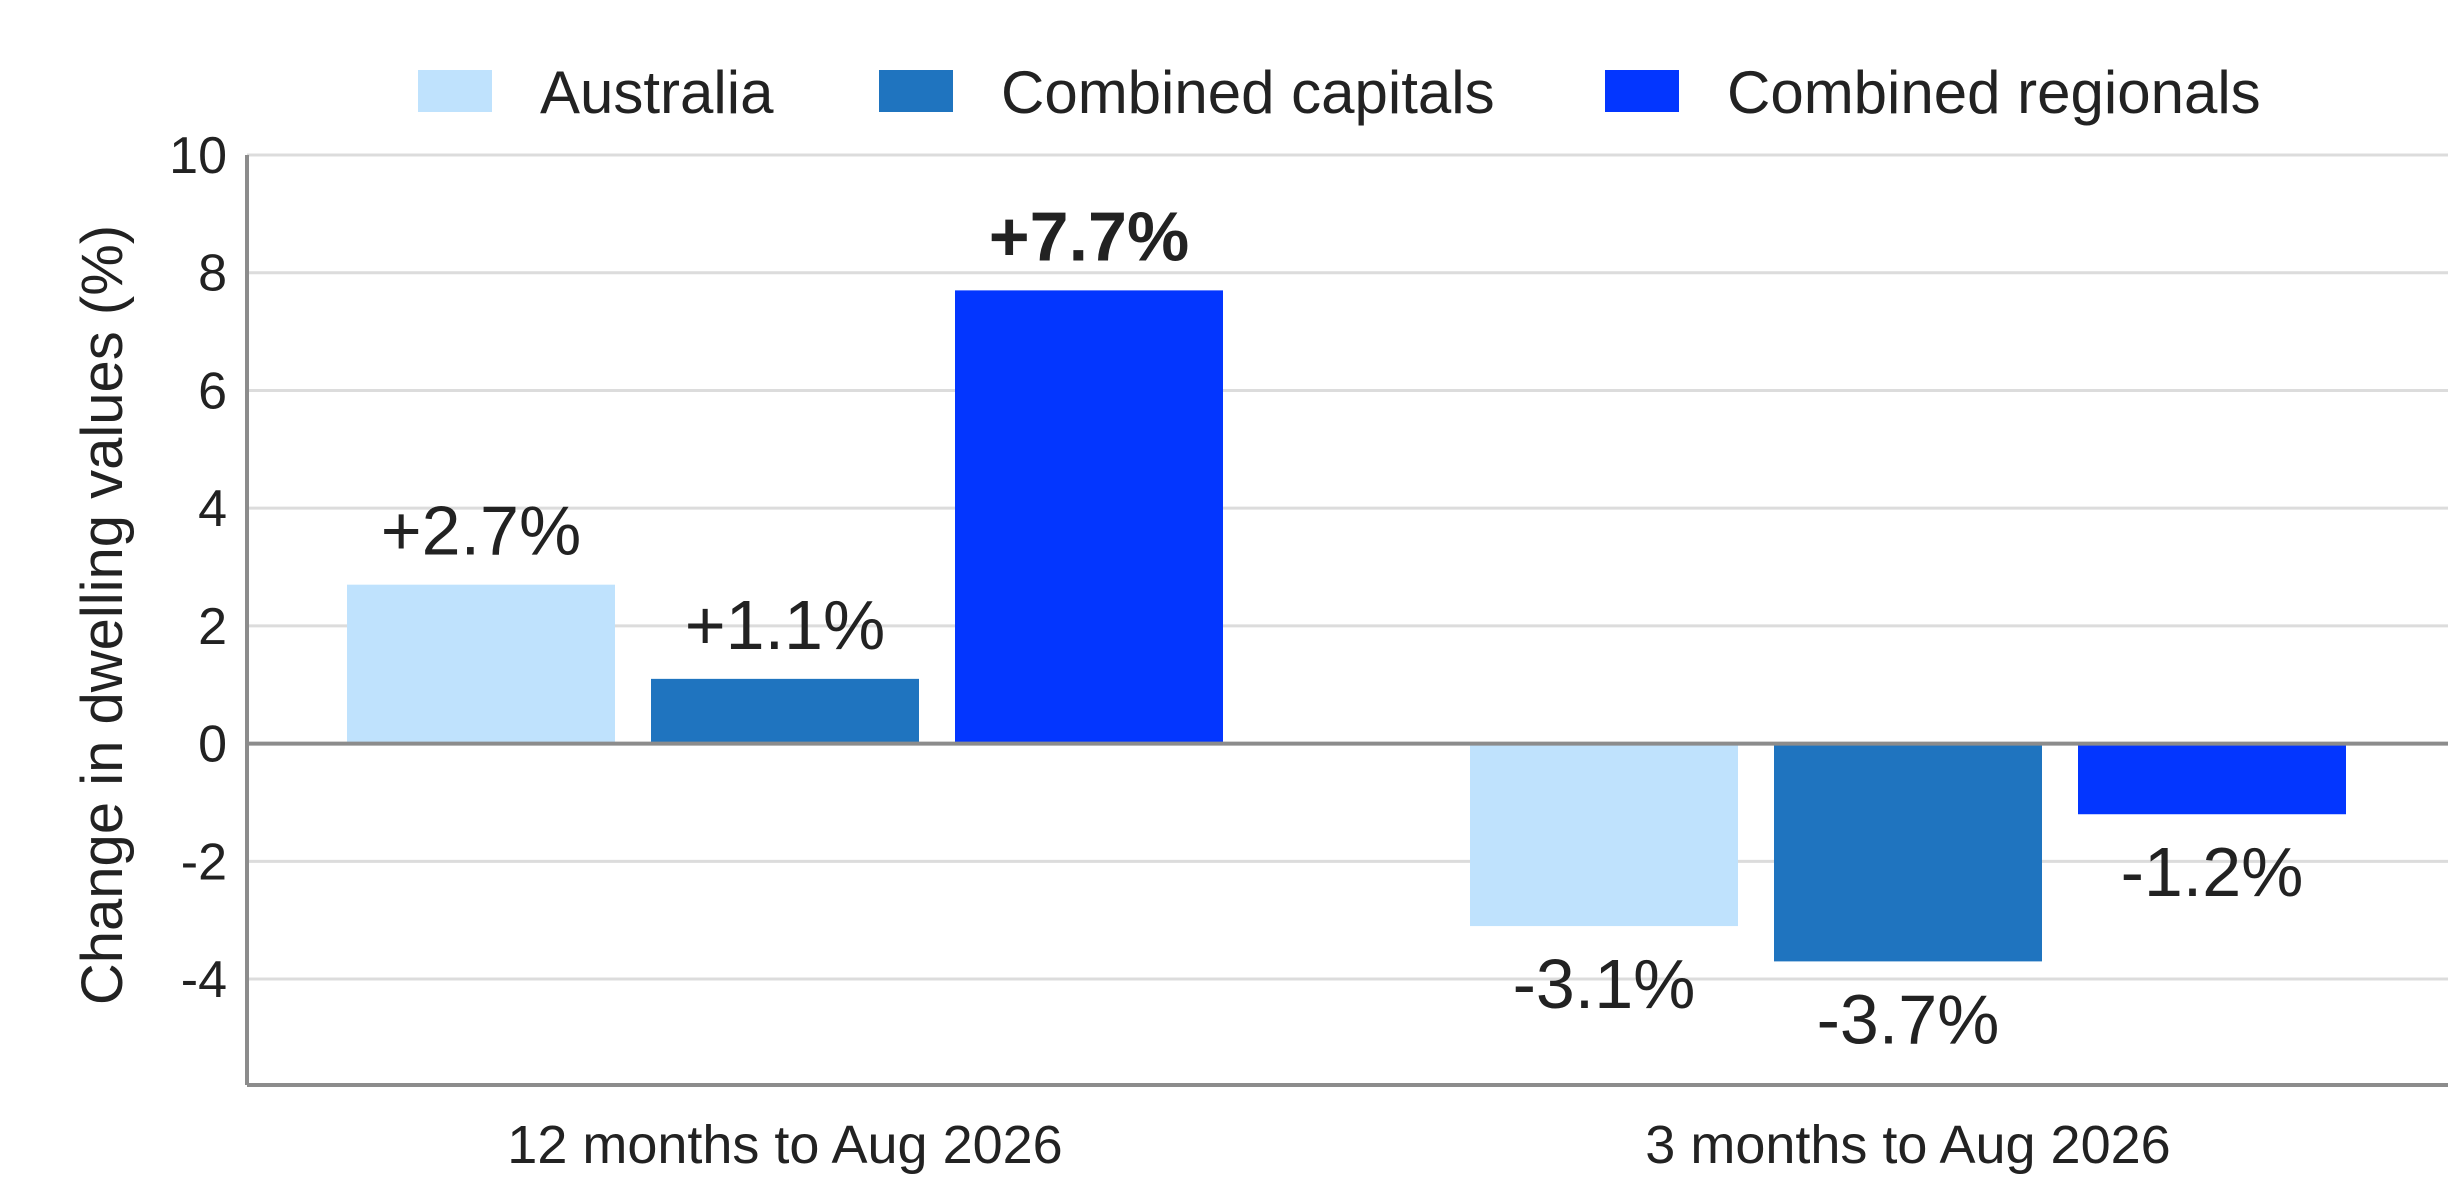 The height and width of the screenshot is (1200, 2458). What do you see at coordinates (212, 391) in the screenshot?
I see `y-tick-label: 6` at bounding box center [212, 391].